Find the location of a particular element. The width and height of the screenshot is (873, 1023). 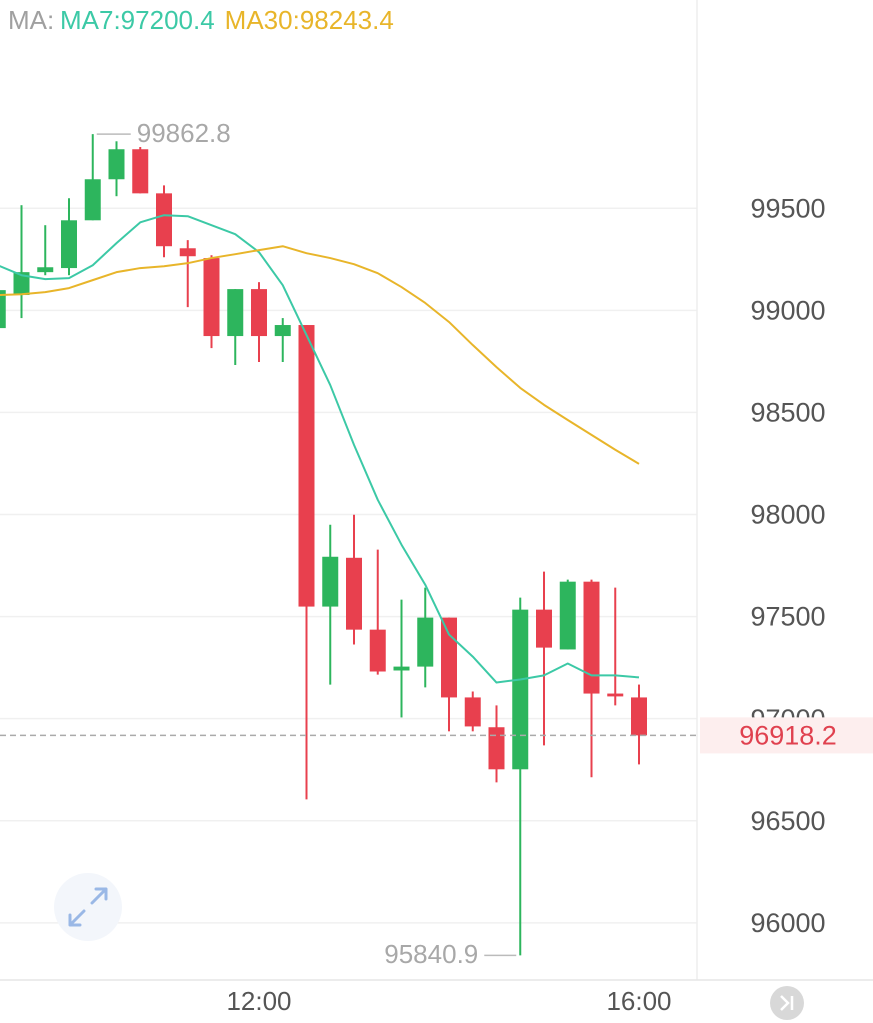

y-tick-label: 96500 is located at coordinates (787, 821).